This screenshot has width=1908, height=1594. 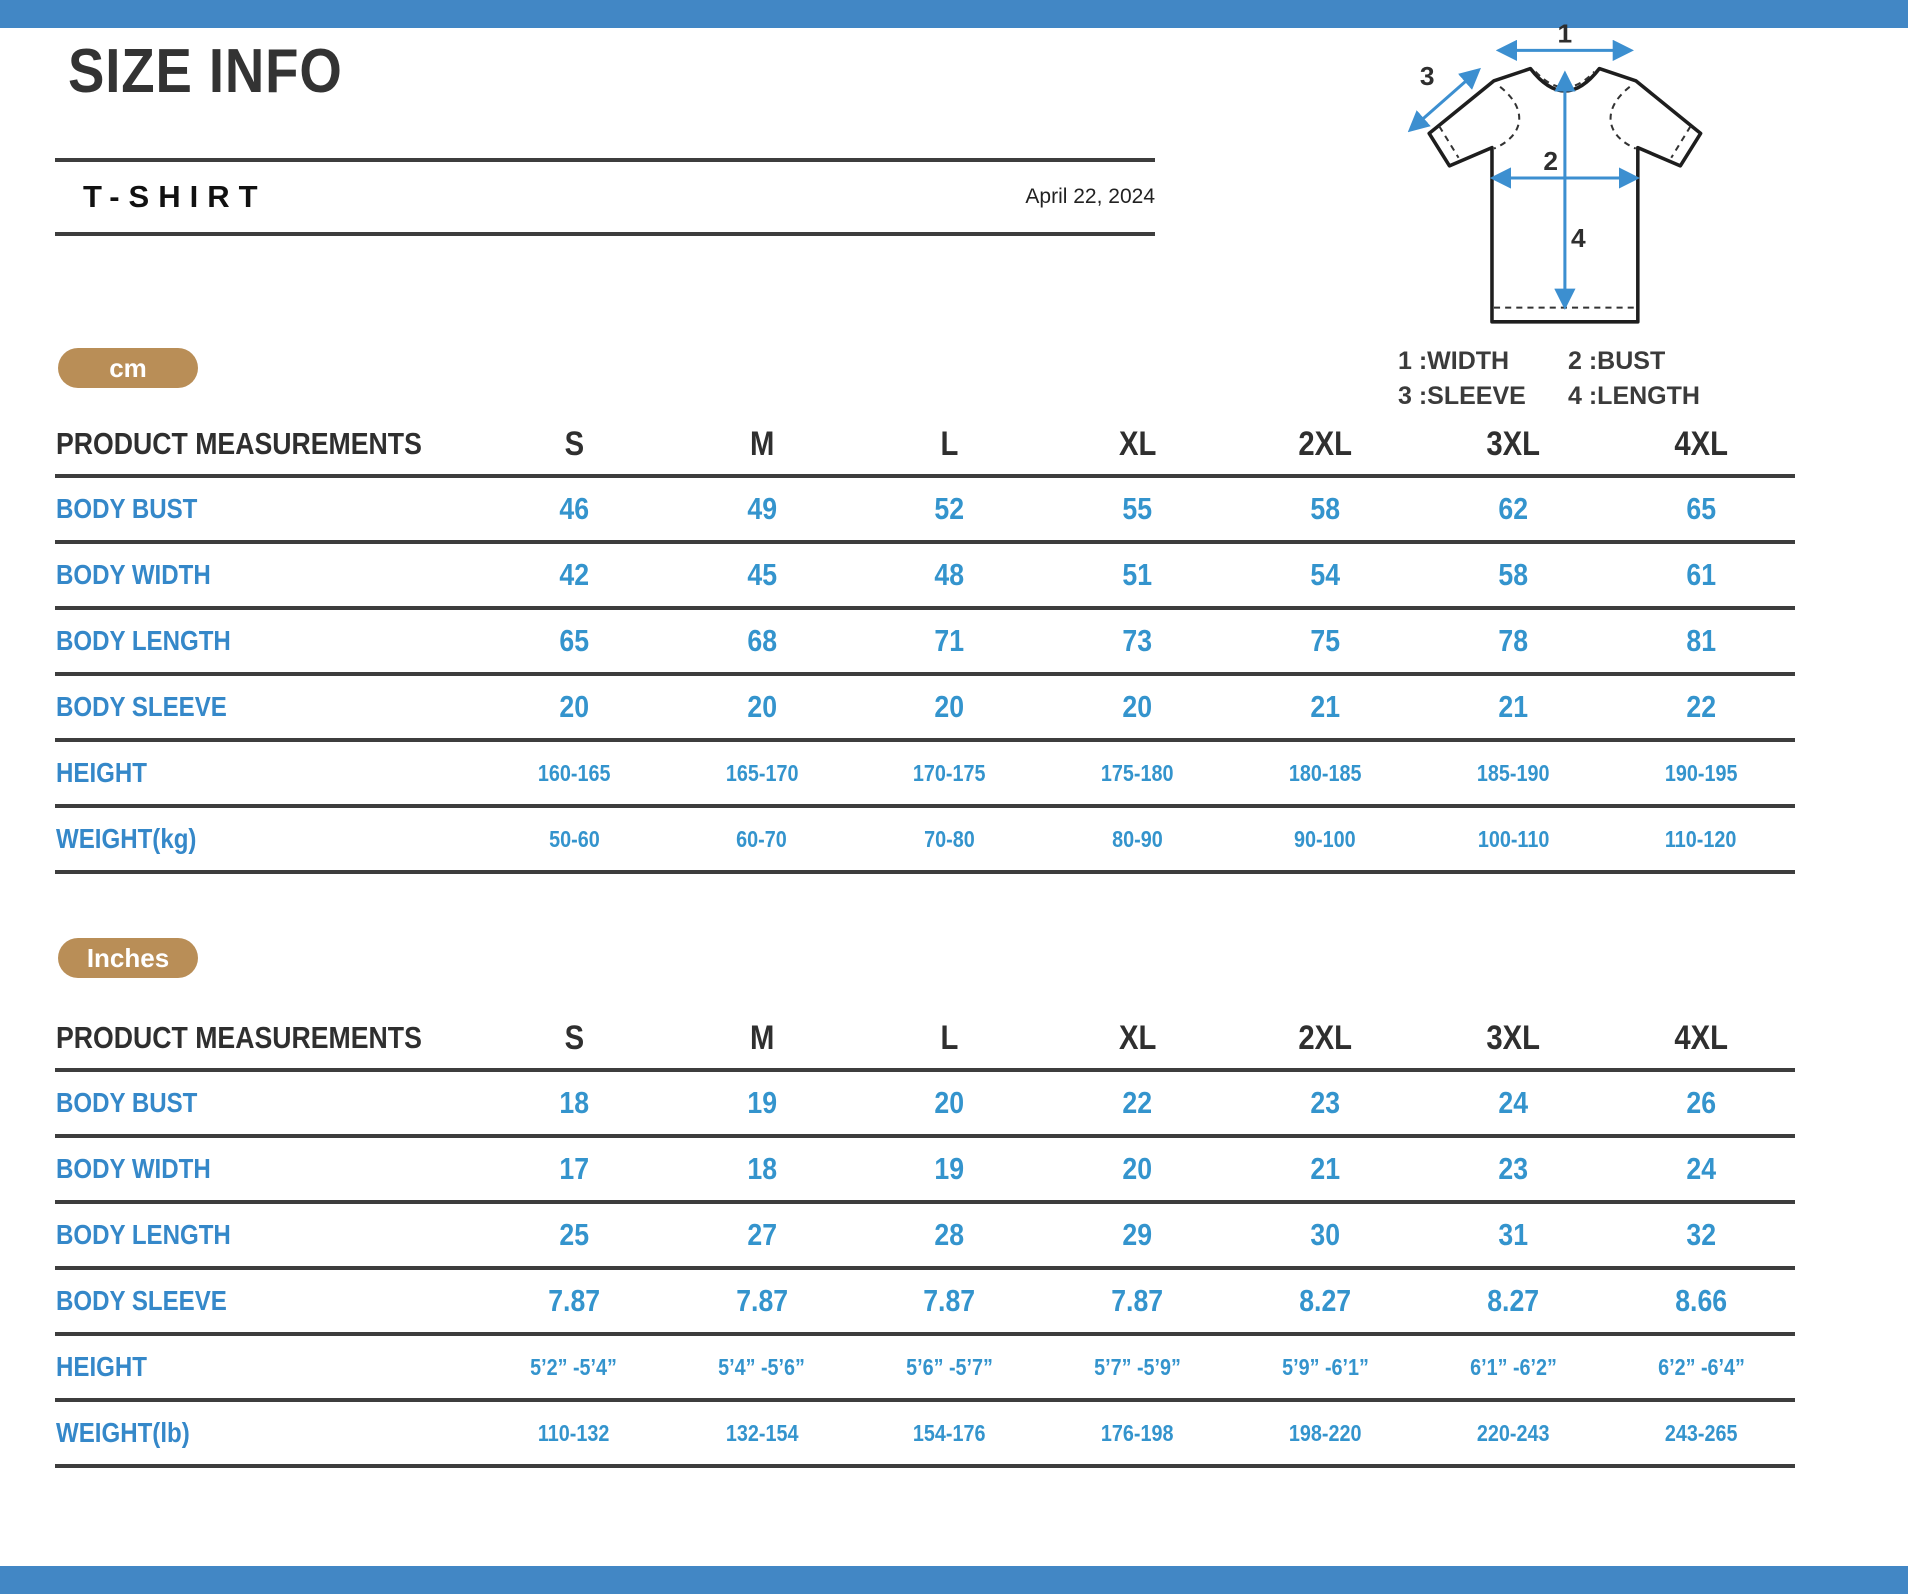 What do you see at coordinates (1325, 1234) in the screenshot?
I see `value-cell: 30` at bounding box center [1325, 1234].